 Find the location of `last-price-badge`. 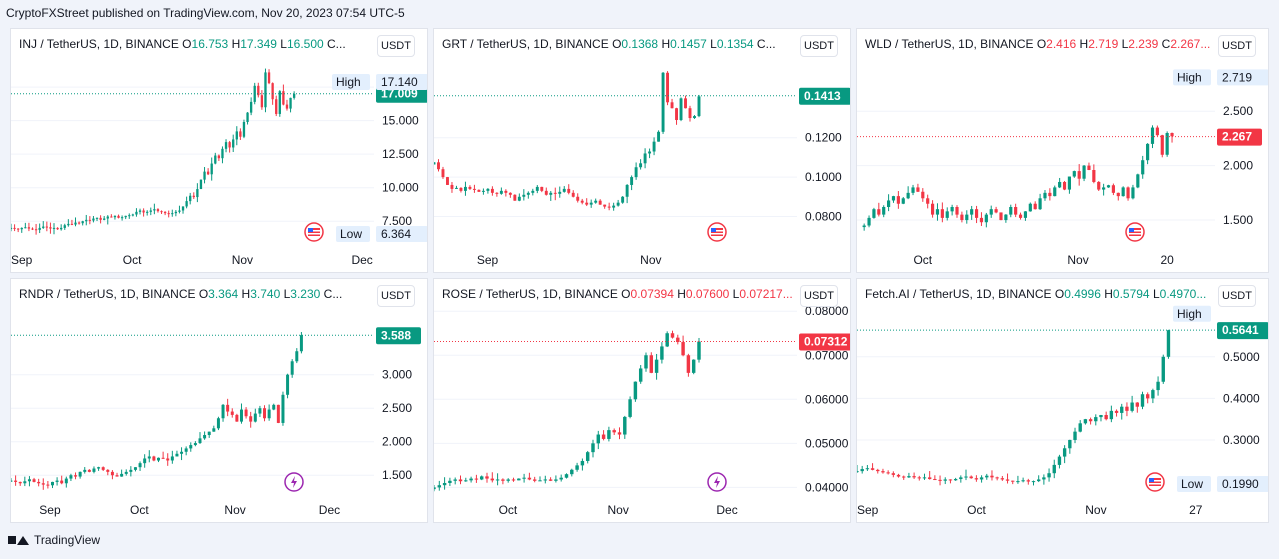

last-price-badge is located at coordinates (1239, 137).